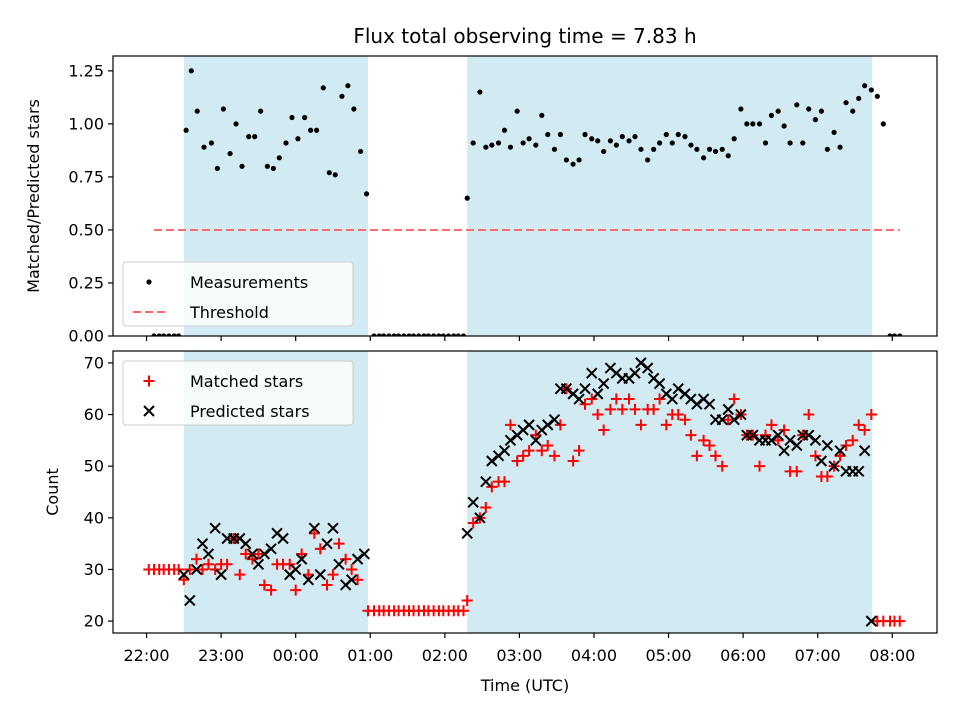 Image resolution: width=960 pixels, height=720 pixels. I want to click on legend-box, so click(238, 294).